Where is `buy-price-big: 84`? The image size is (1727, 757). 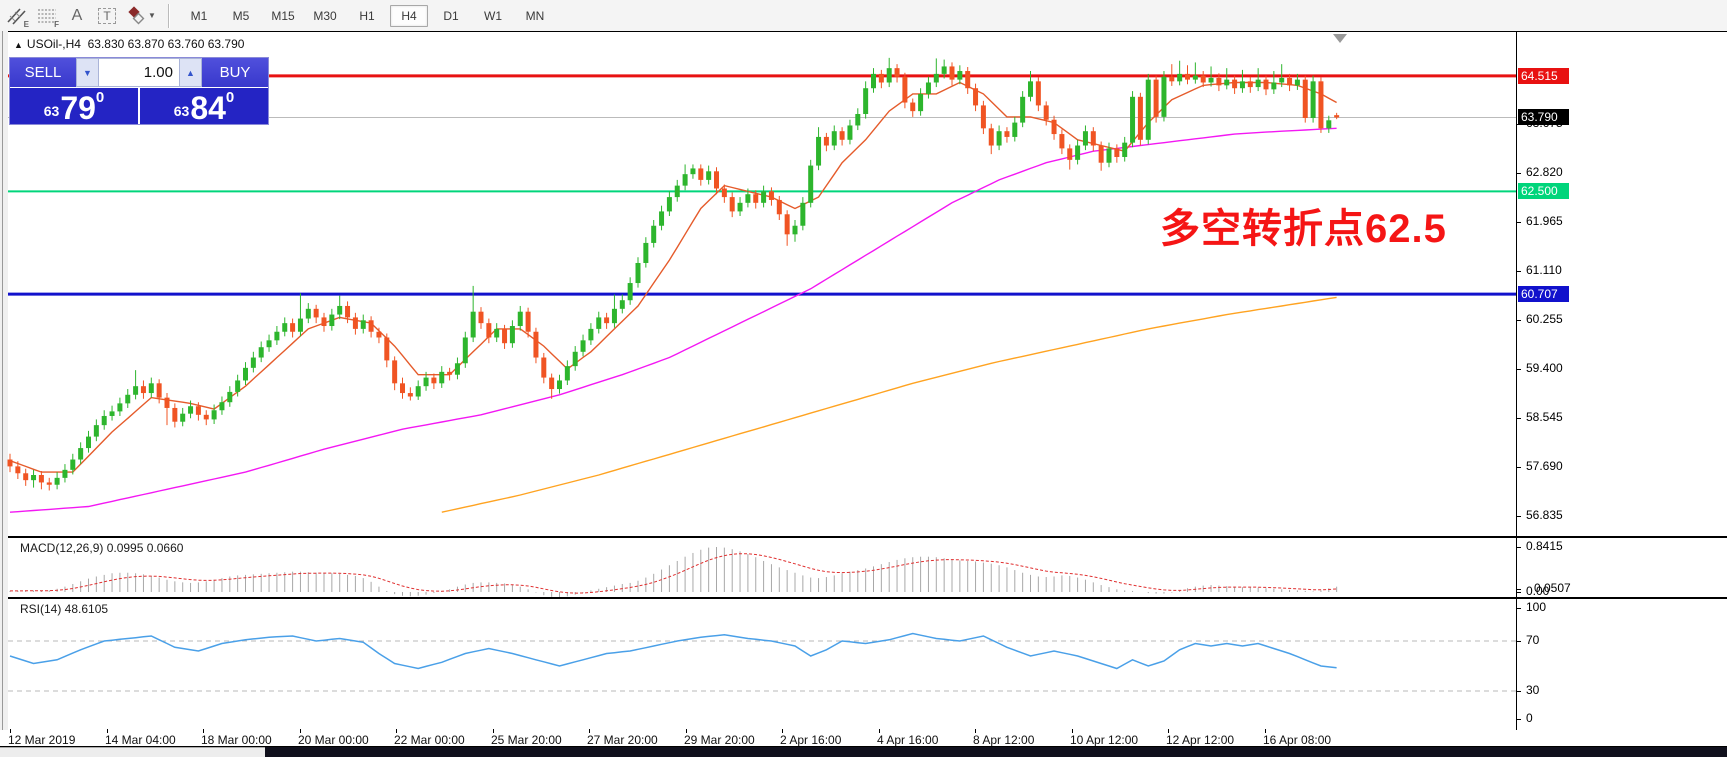
buy-price-big: 84 is located at coordinates (208, 108).